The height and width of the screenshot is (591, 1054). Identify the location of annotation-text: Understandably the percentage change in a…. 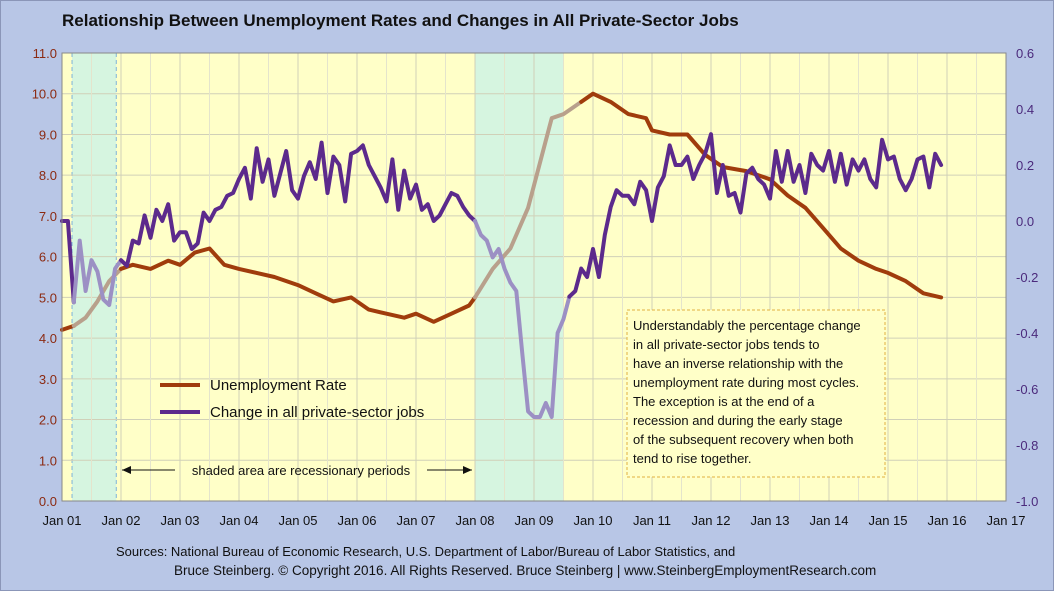
(747, 392).